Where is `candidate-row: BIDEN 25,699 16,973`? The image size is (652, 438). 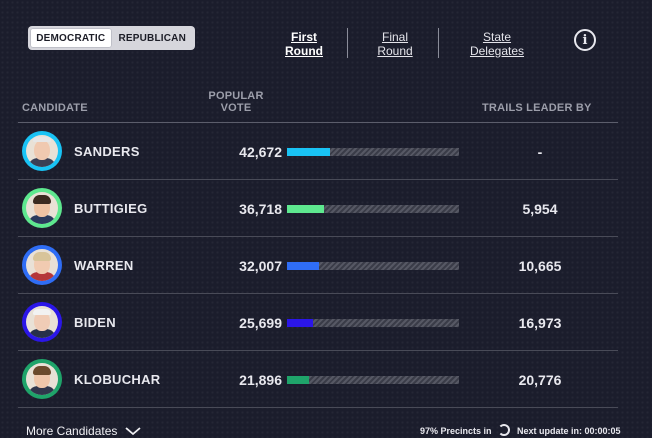
candidate-row: BIDEN 25,699 16,973 is located at coordinates (318, 322).